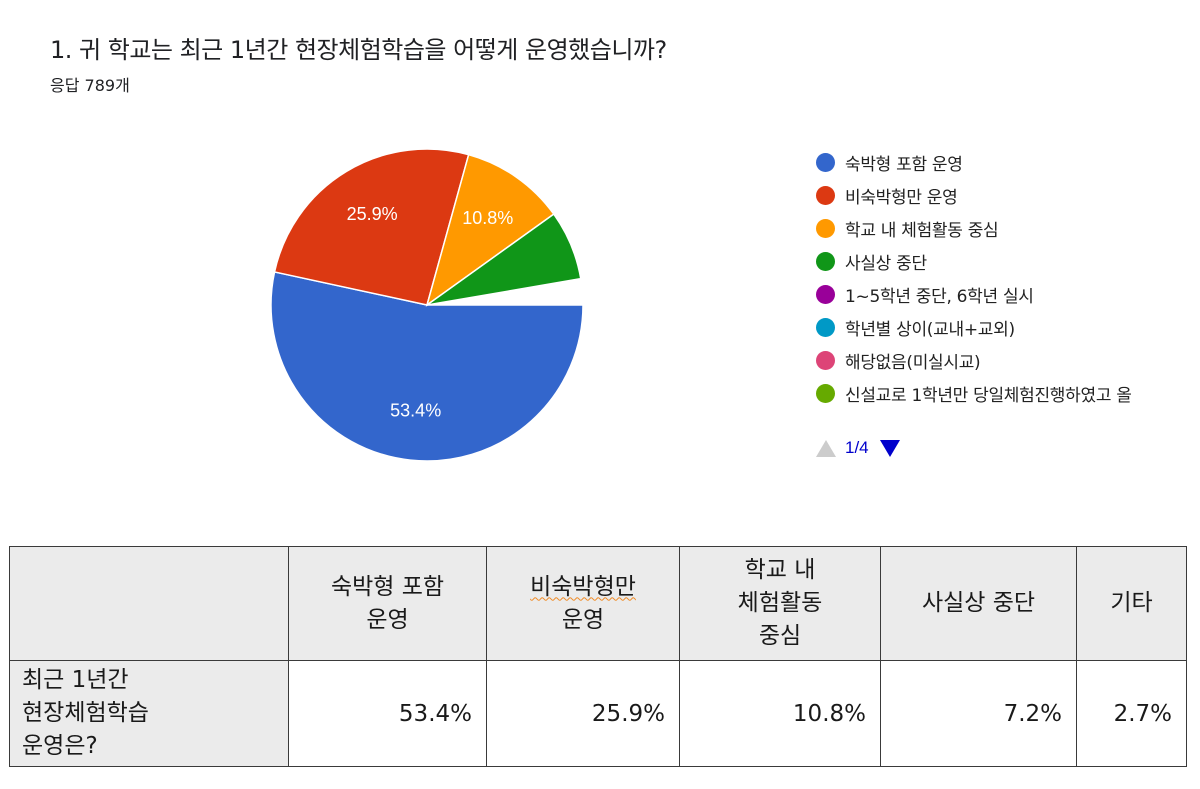 This screenshot has width=1200, height=789. I want to click on legend-pager: 1/4, so click(858, 448).